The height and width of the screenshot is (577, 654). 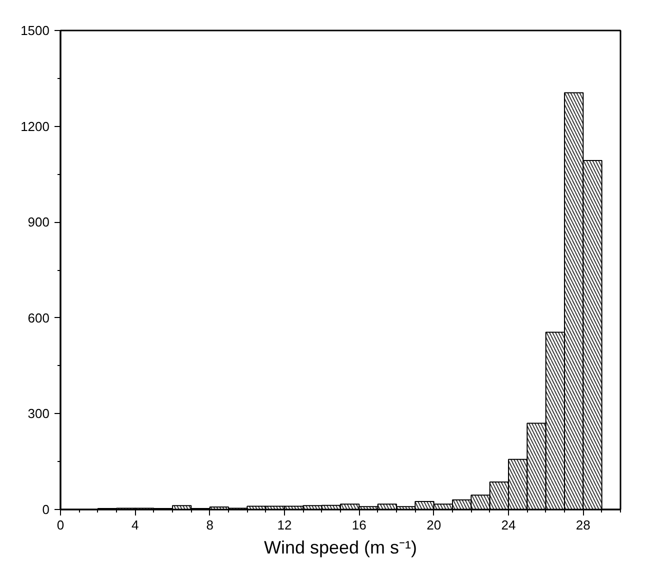 I want to click on x-axis-title: Wind speed (m s⁻¹), so click(x=341, y=548).